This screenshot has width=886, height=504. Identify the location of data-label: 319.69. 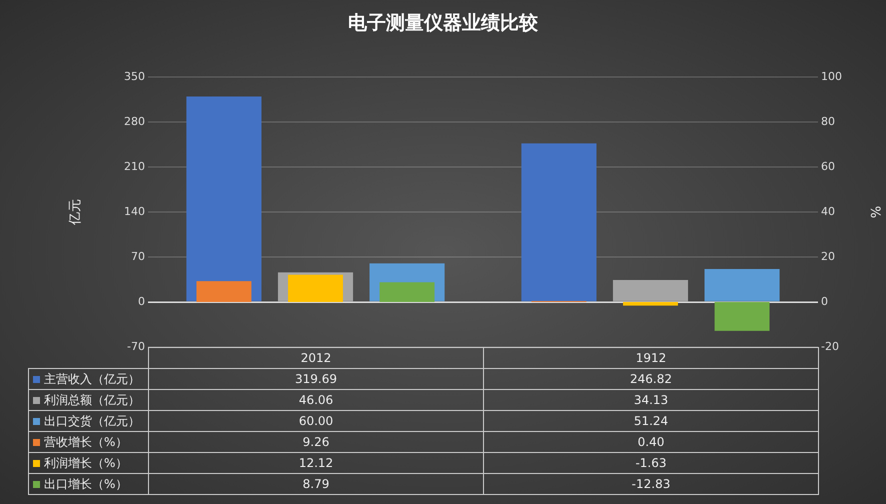
(316, 379).